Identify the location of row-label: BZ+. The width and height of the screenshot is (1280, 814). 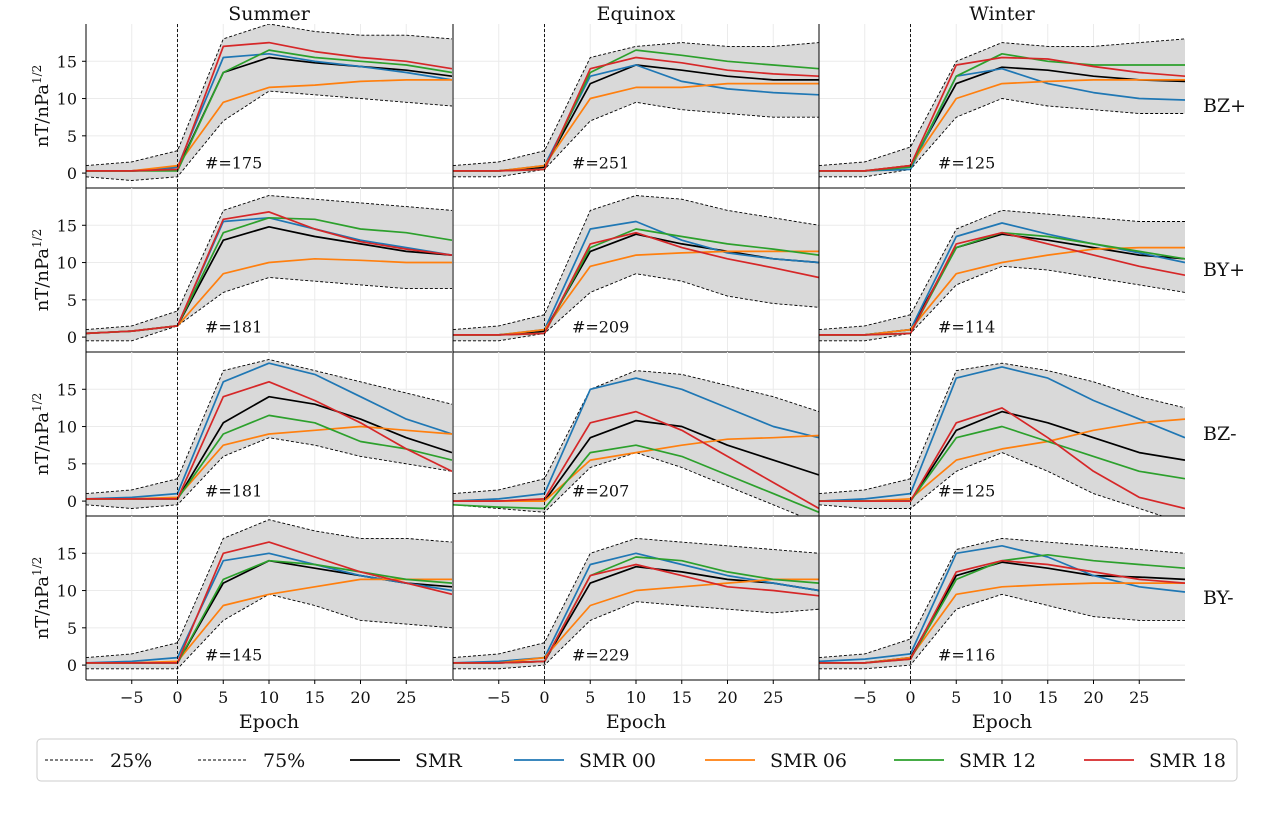
(1224, 106).